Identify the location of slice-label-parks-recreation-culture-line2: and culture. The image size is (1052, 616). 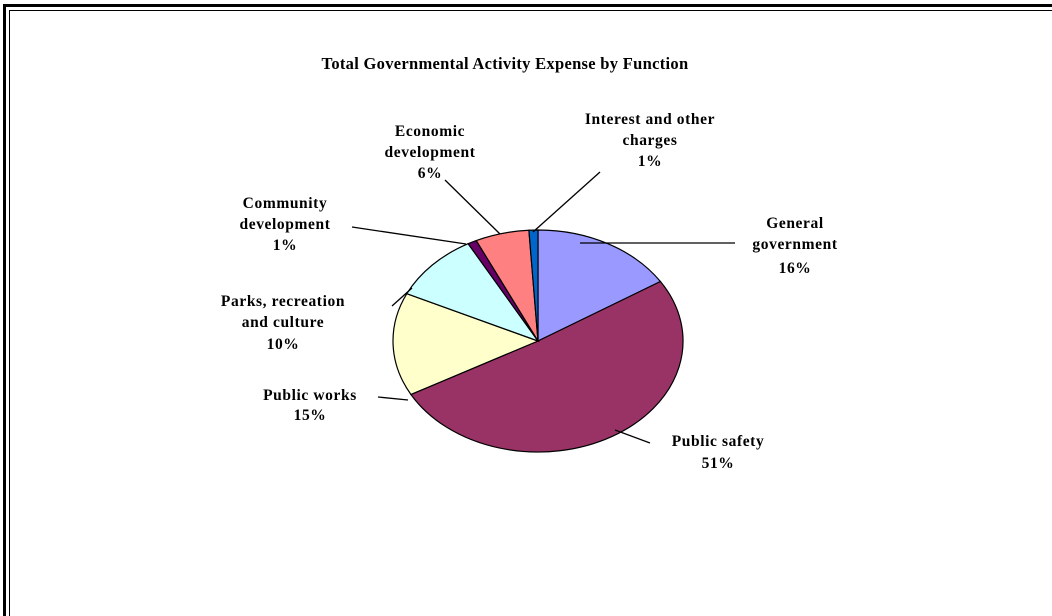
(283, 322).